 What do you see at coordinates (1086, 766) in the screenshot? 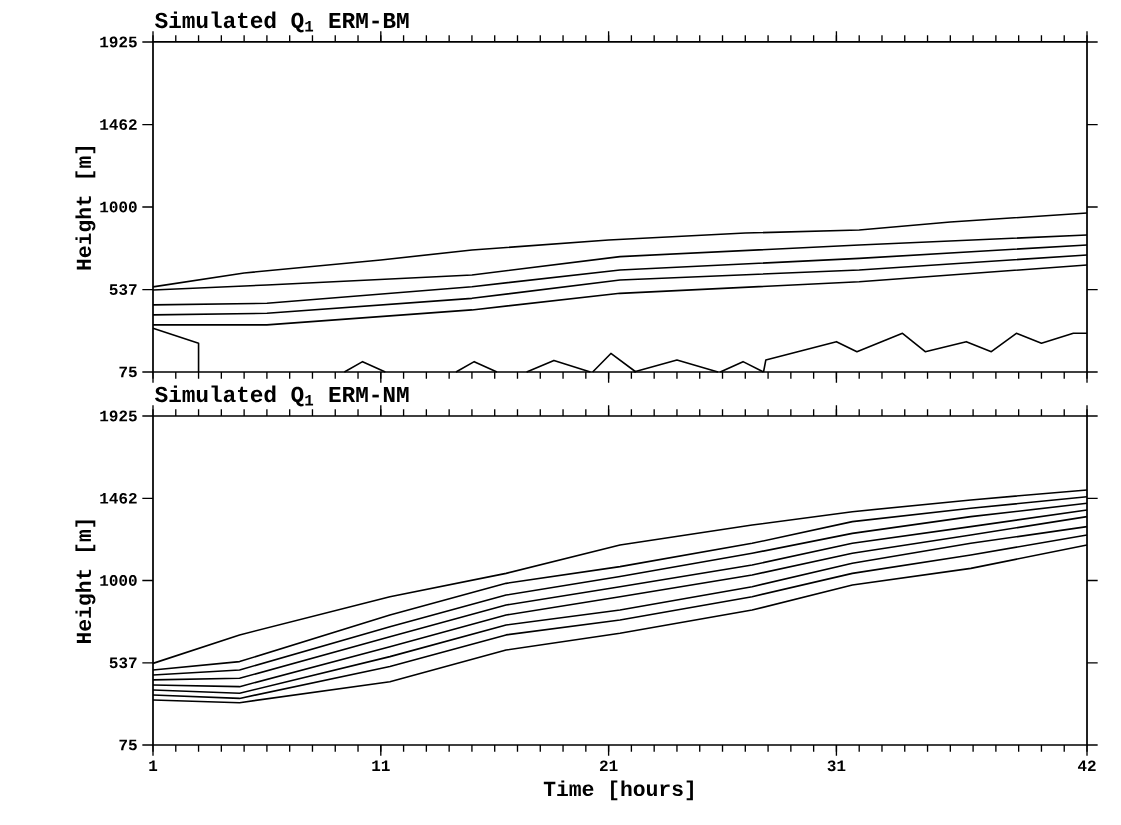
I see `x-tick-label: 42` at bounding box center [1086, 766].